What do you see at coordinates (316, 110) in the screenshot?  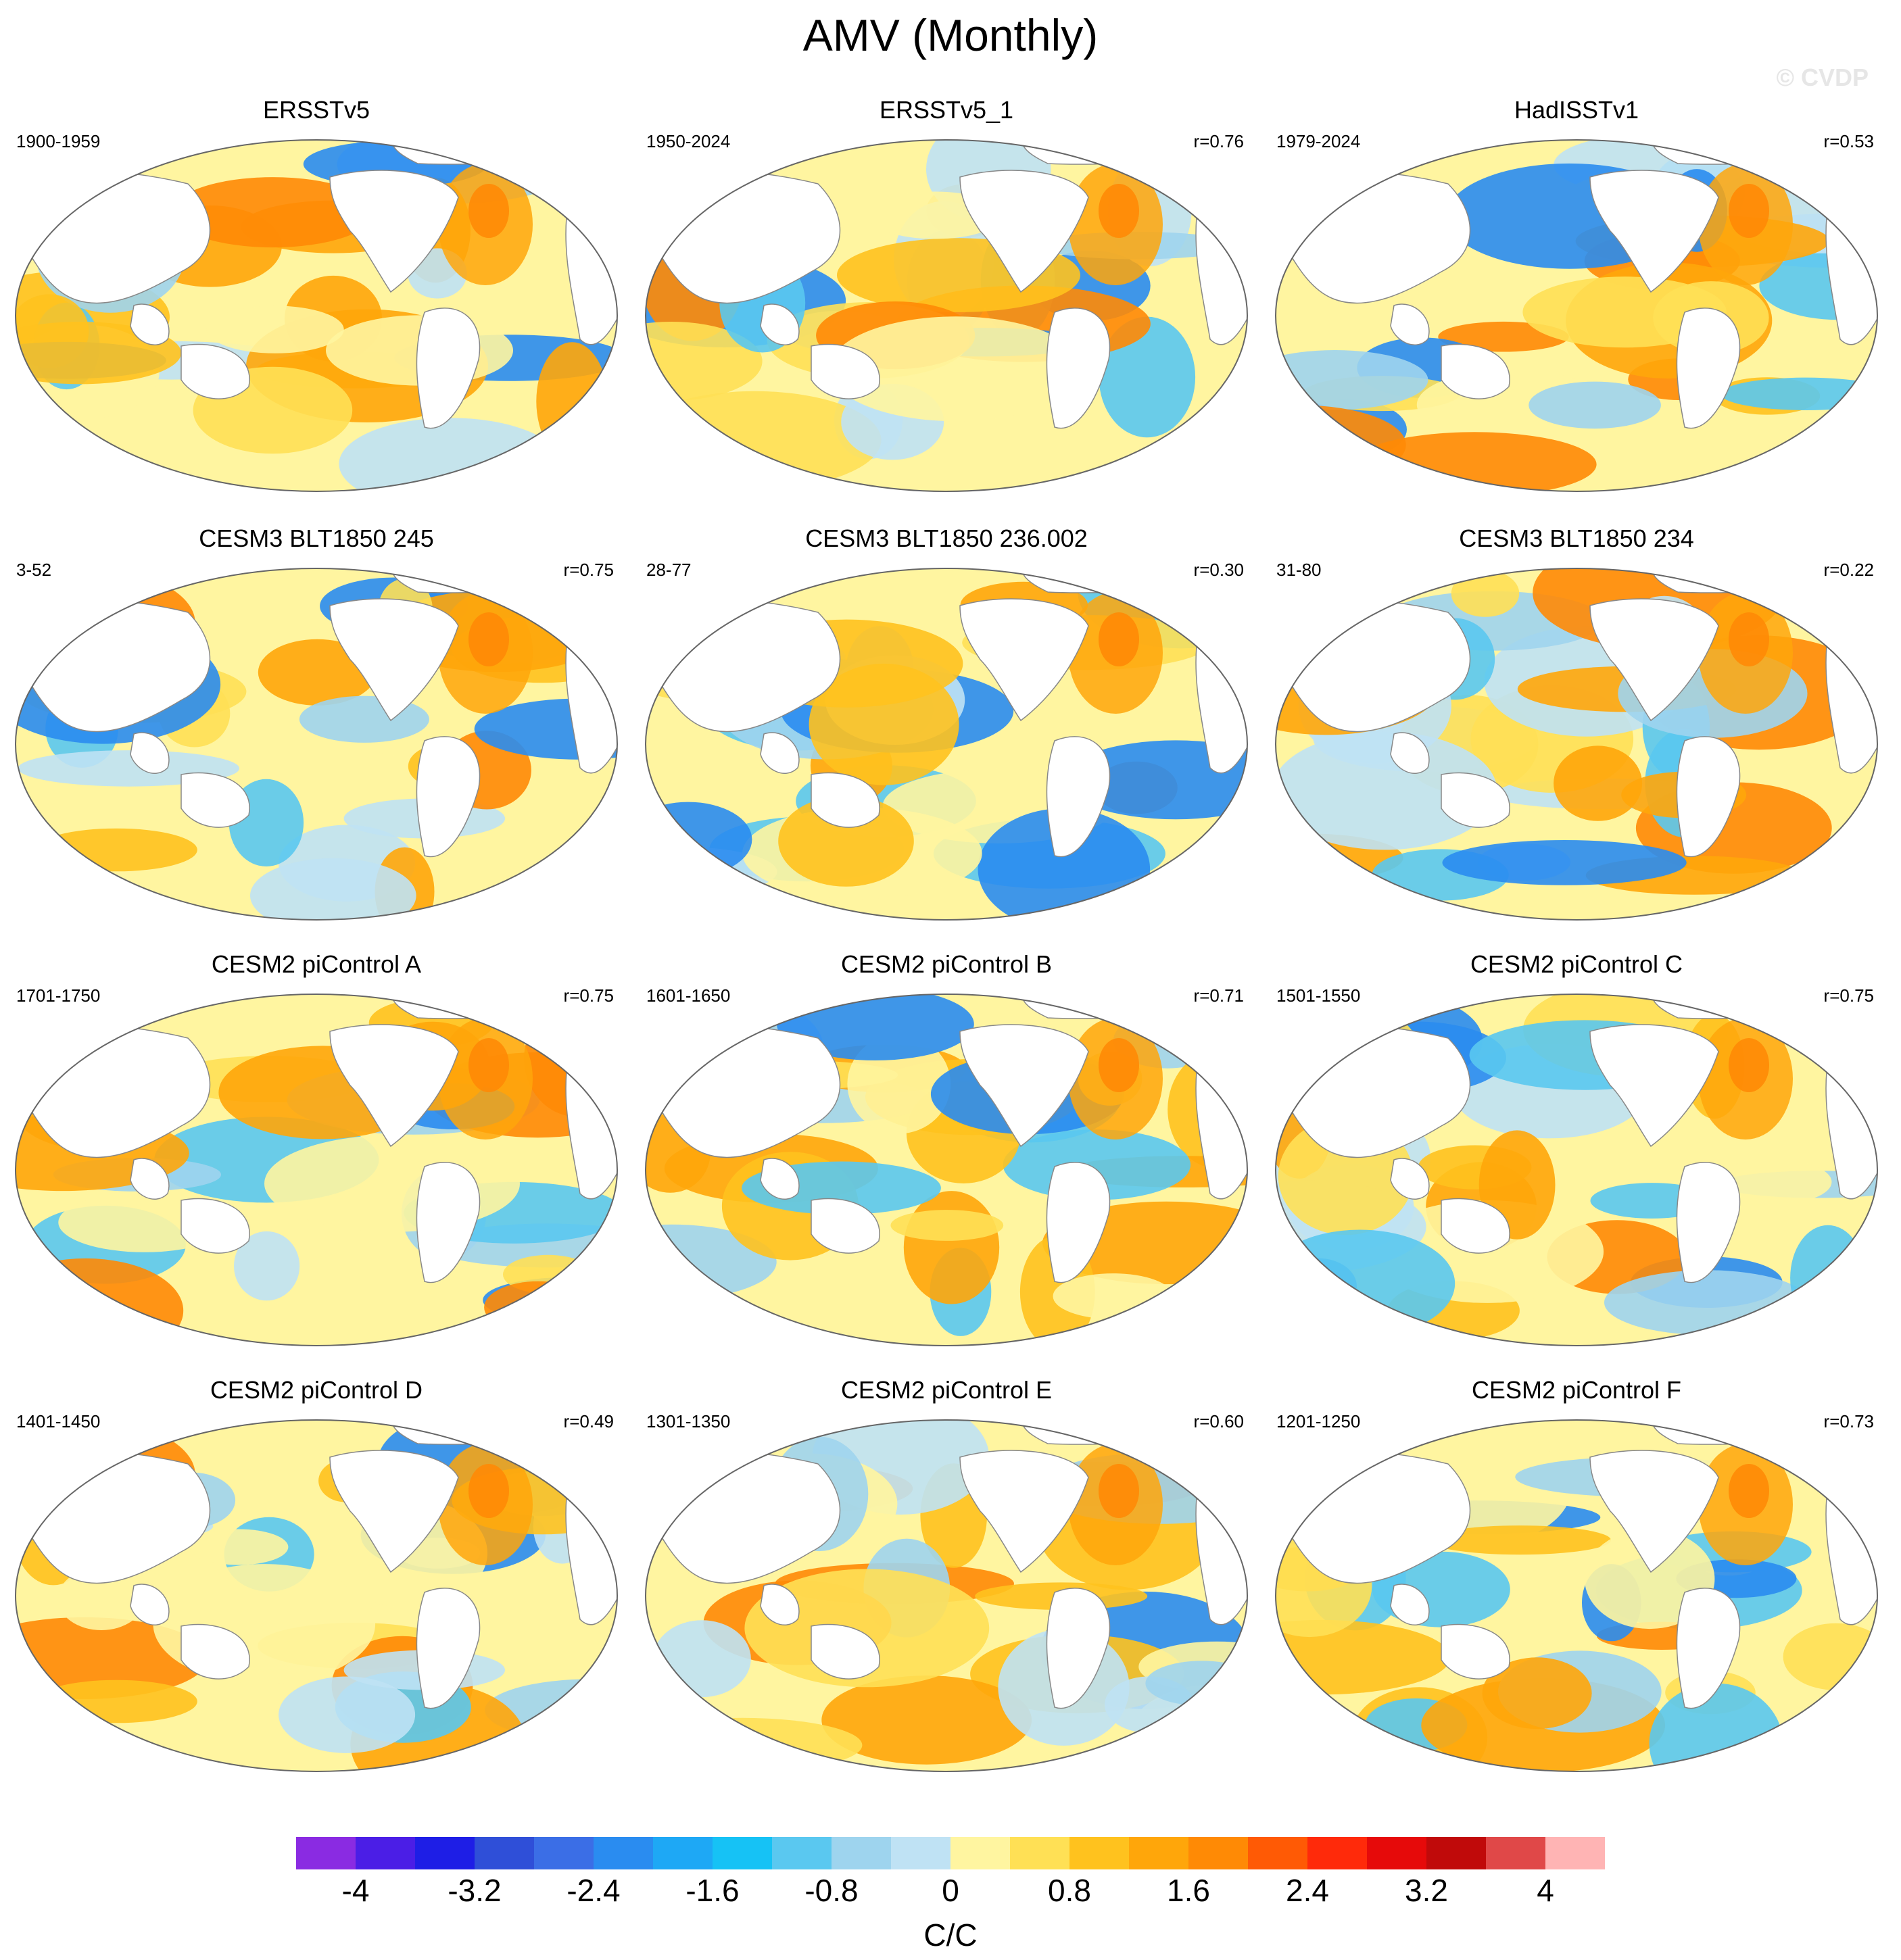 I see `panel-title: ERSSTv5` at bounding box center [316, 110].